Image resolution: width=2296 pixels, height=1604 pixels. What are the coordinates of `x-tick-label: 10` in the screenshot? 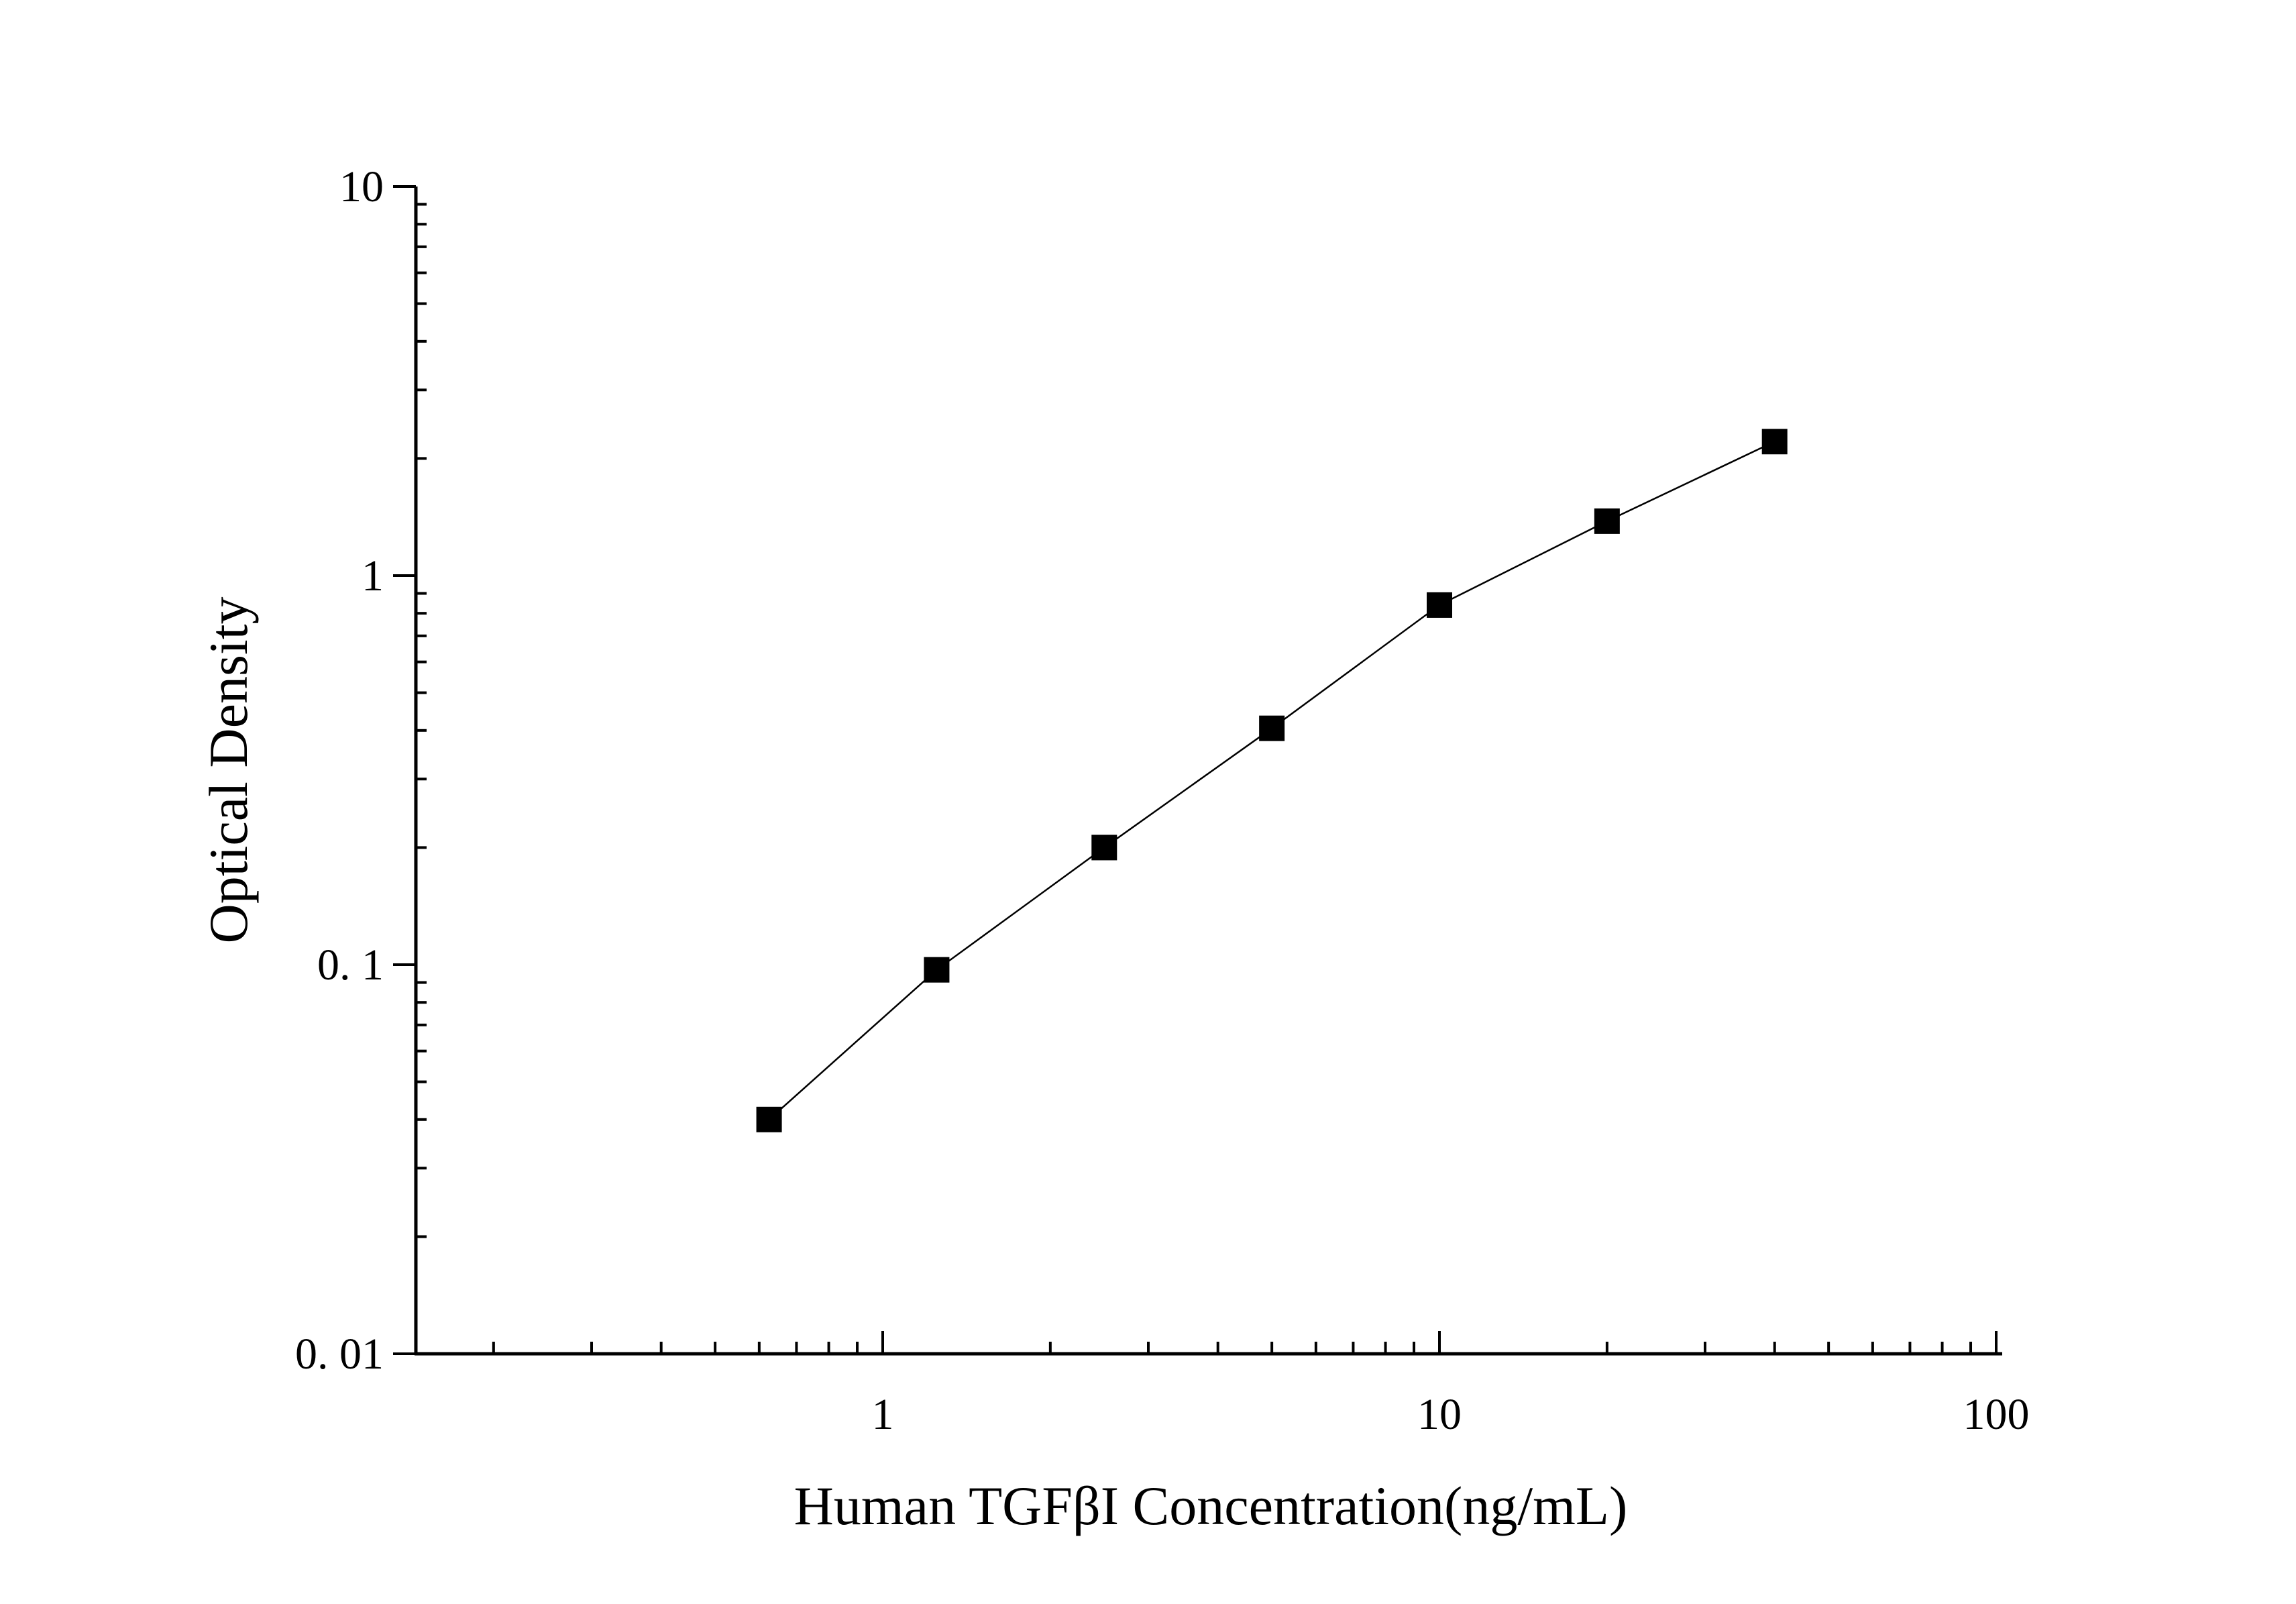 It's located at (1440, 1414).